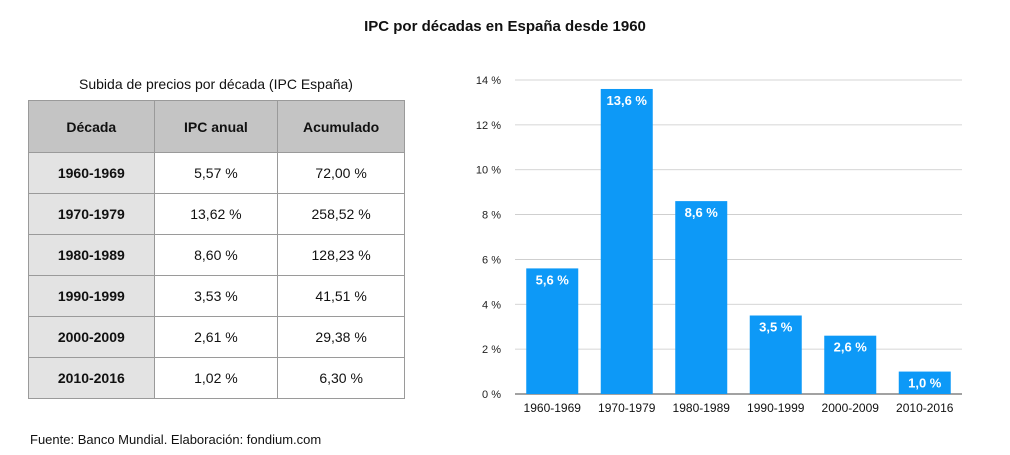 Image resolution: width=1010 pixels, height=455 pixels. Describe the element at coordinates (553, 279) in the screenshot. I see `data-label: 5,6 %` at that location.